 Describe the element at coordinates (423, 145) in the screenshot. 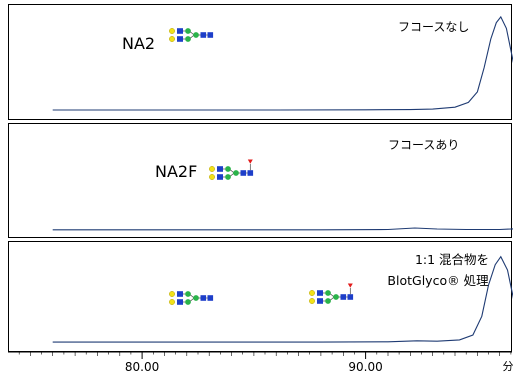

I see `panel-label-fucosylated: フコースあり` at that location.